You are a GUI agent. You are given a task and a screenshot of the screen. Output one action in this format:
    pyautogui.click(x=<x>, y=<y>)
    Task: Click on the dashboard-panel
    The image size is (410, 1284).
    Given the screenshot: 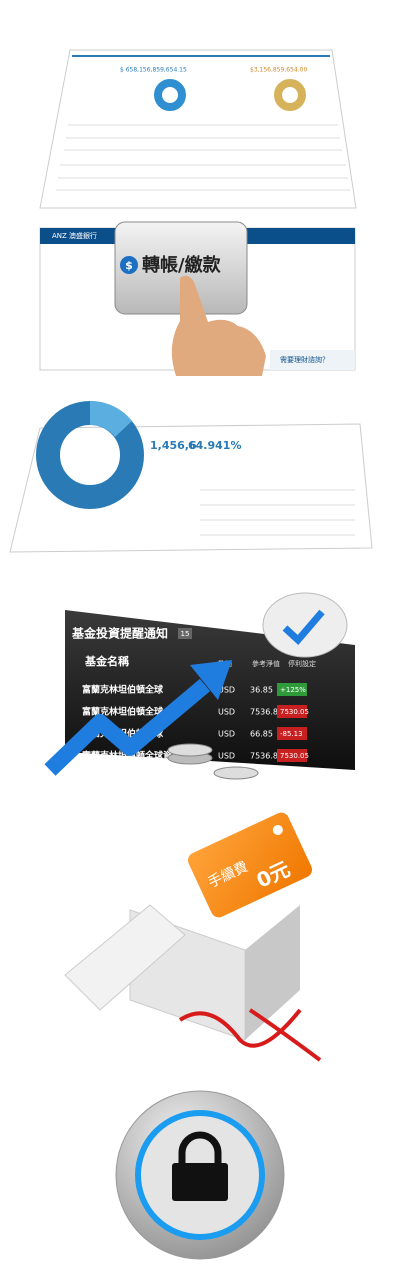 What is the action you would take?
    pyautogui.click(x=198, y=129)
    